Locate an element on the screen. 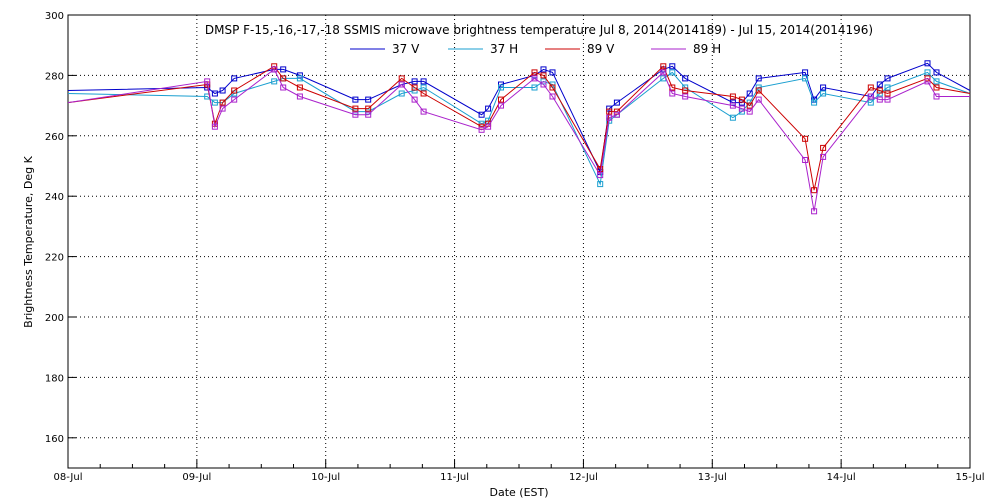  x-tick-label: 10-Jul is located at coordinates (325, 477).